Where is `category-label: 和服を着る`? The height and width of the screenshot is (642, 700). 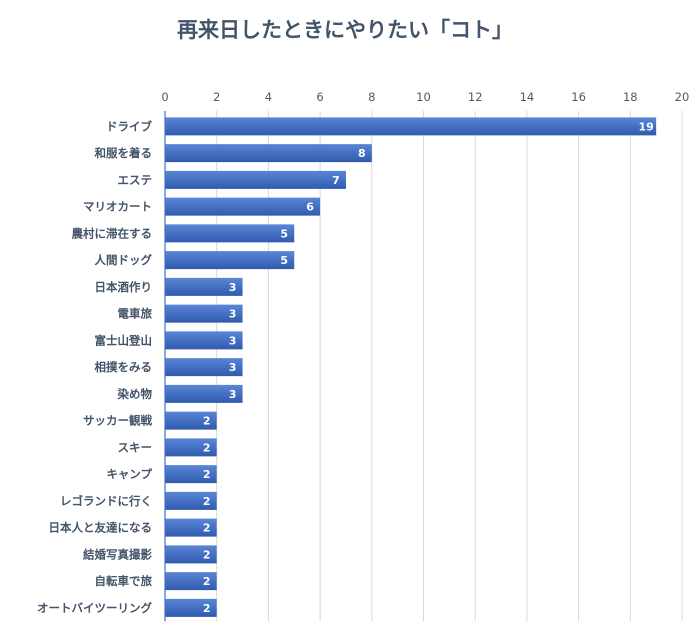
category-label: 和服を着る is located at coordinates (124, 153).